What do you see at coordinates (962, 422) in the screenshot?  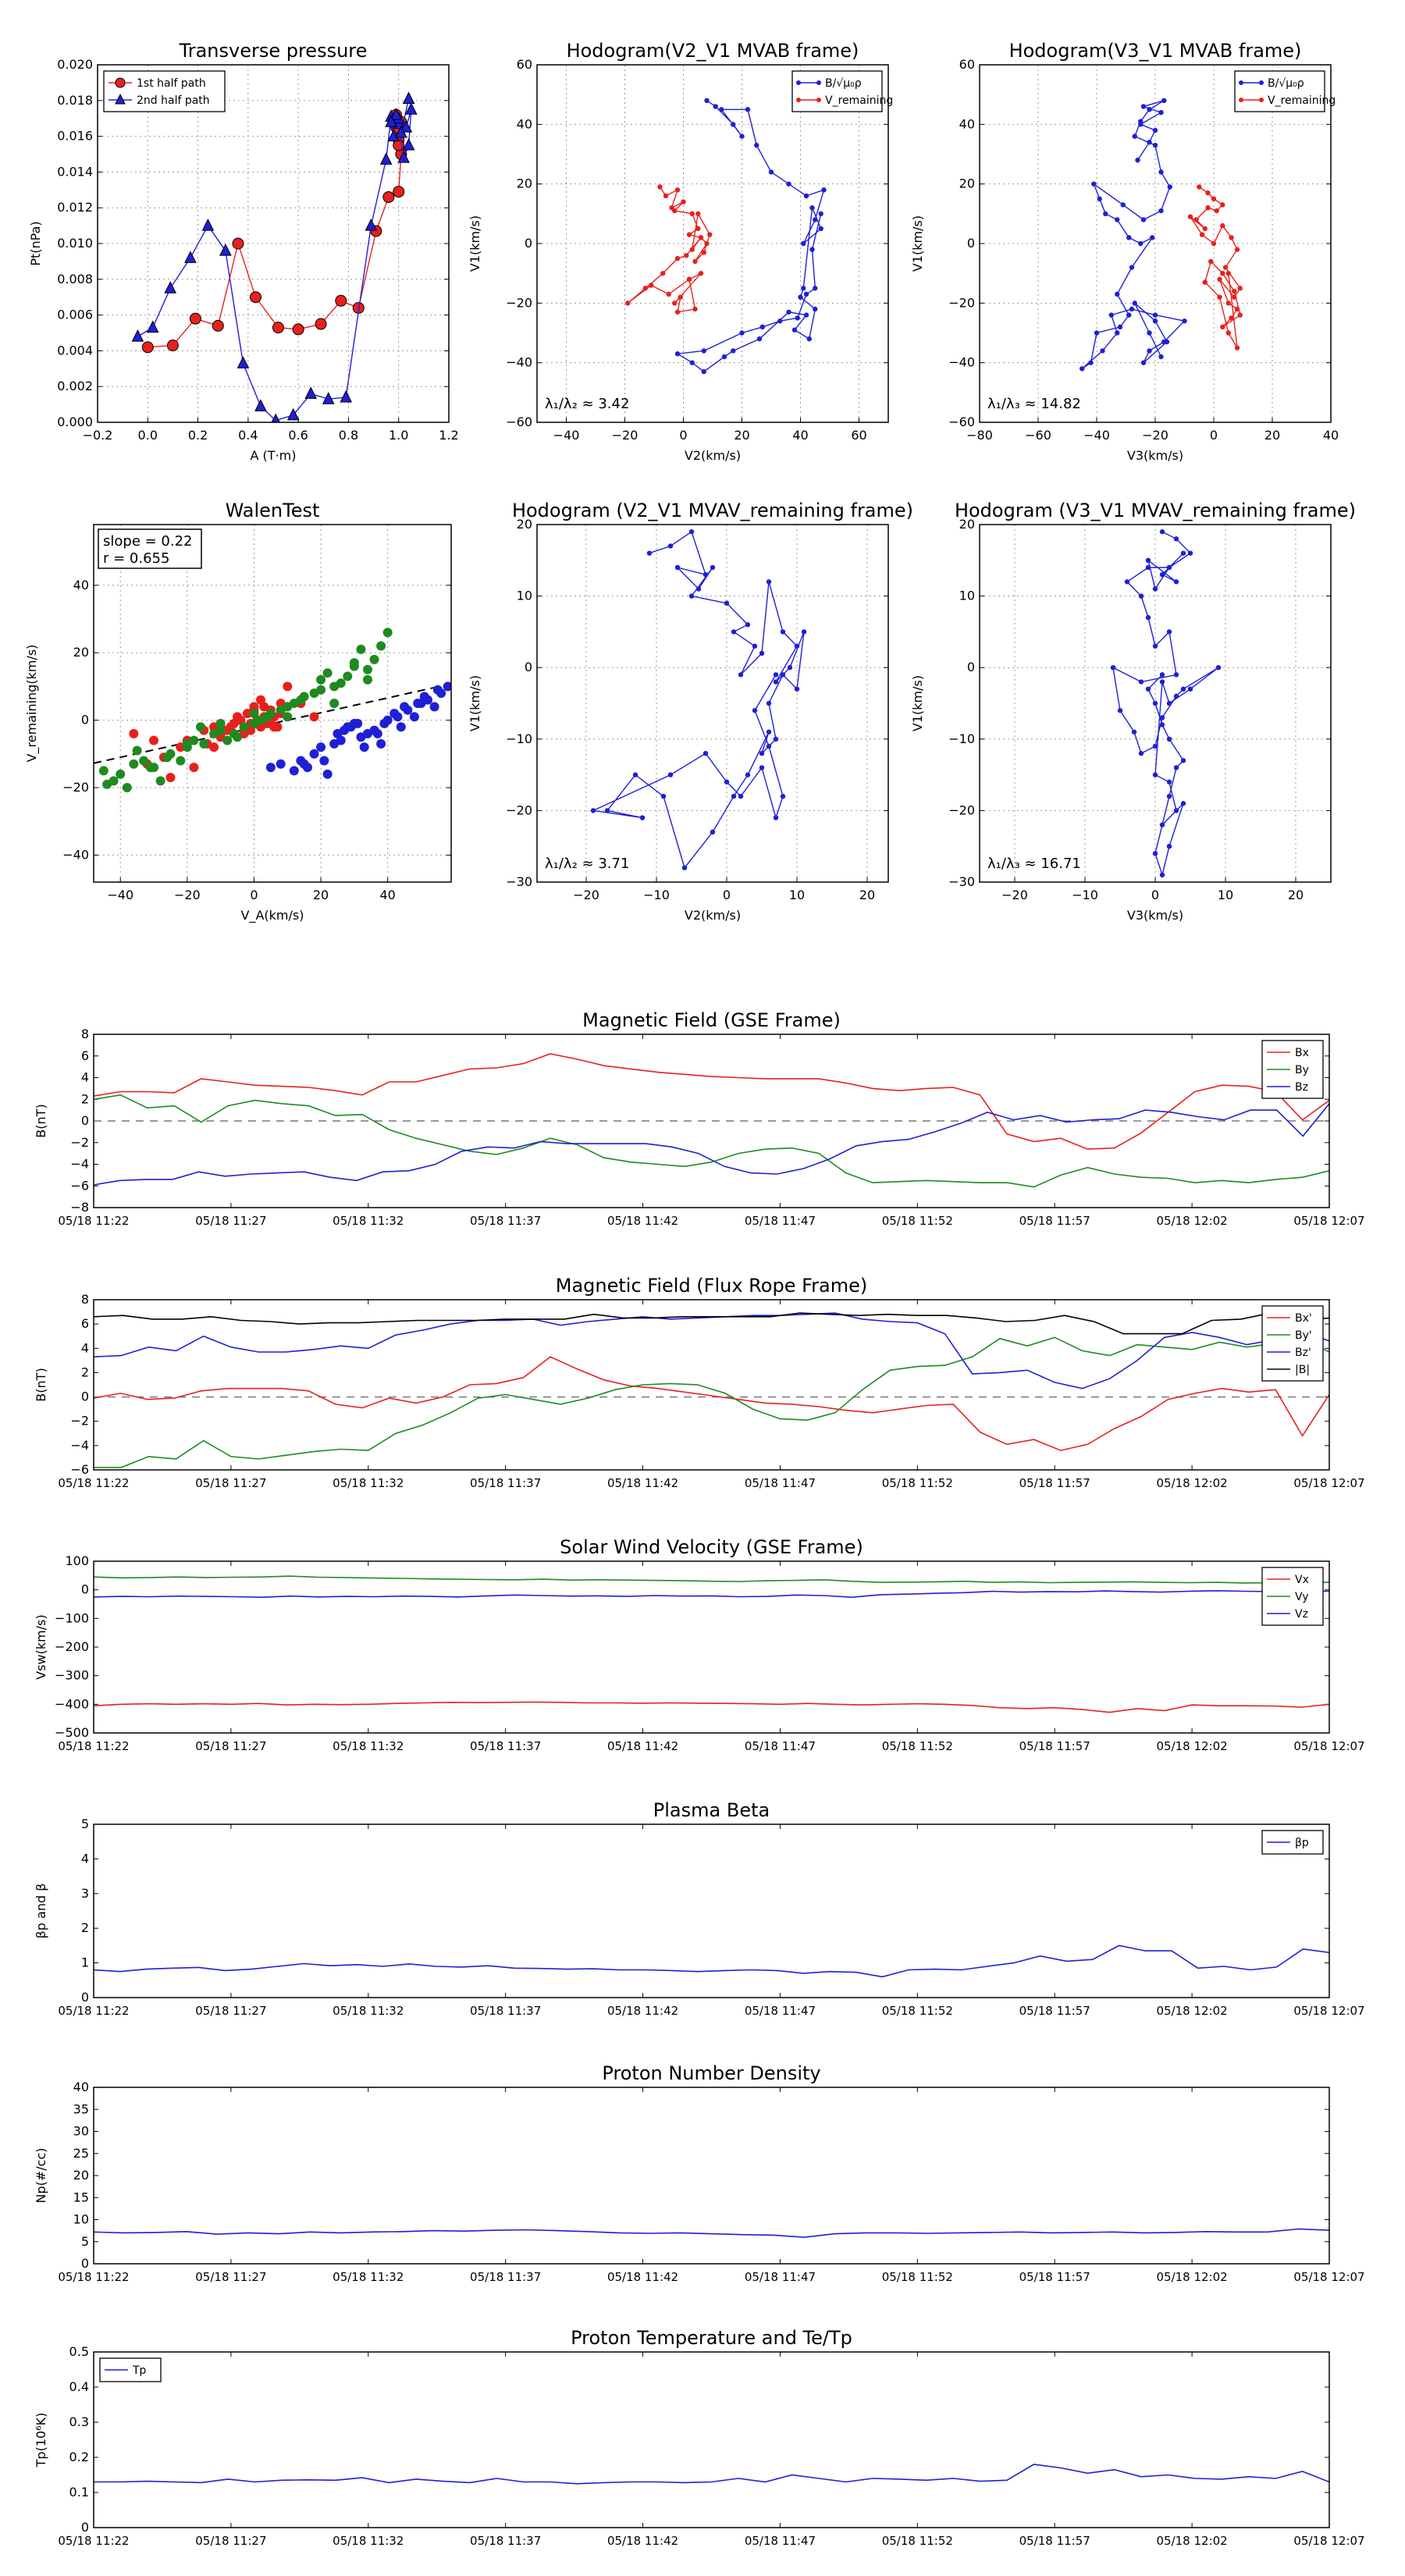 I see `y-tick-label: −60` at bounding box center [962, 422].